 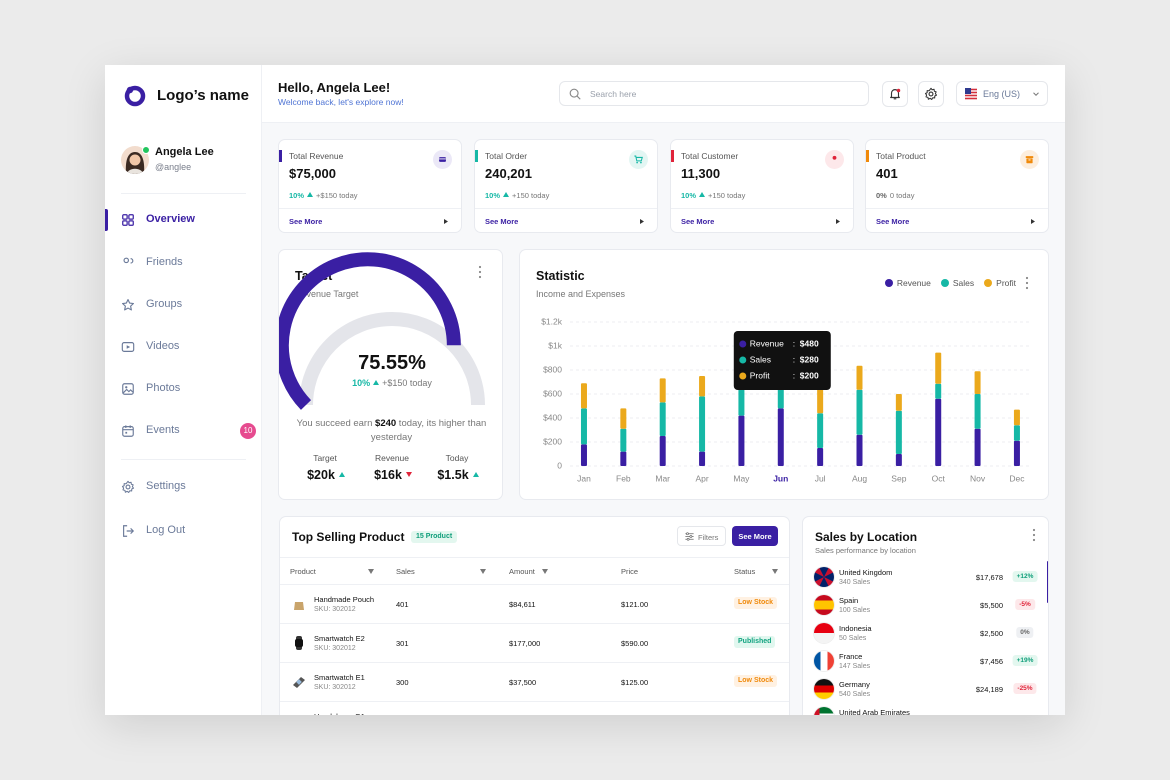 What do you see at coordinates (163, 430) in the screenshot?
I see `nav-label: Events` at bounding box center [163, 430].